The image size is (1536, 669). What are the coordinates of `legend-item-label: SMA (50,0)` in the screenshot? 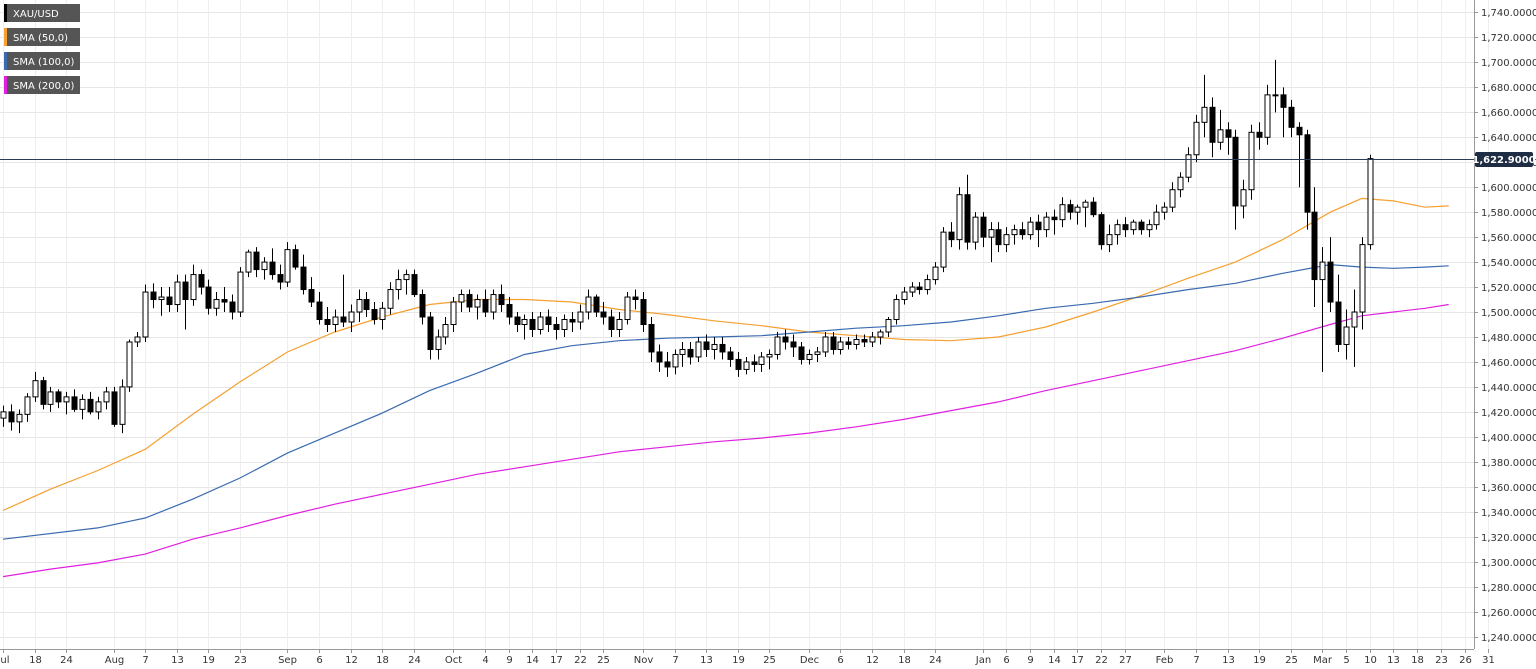 It's located at (40, 38).